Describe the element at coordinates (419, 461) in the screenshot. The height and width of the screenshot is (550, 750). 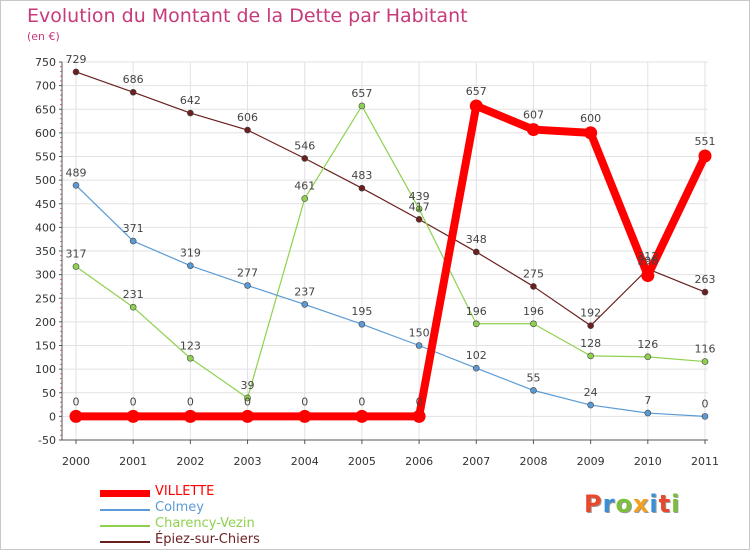
I see `x-tick-label: 2006` at that location.